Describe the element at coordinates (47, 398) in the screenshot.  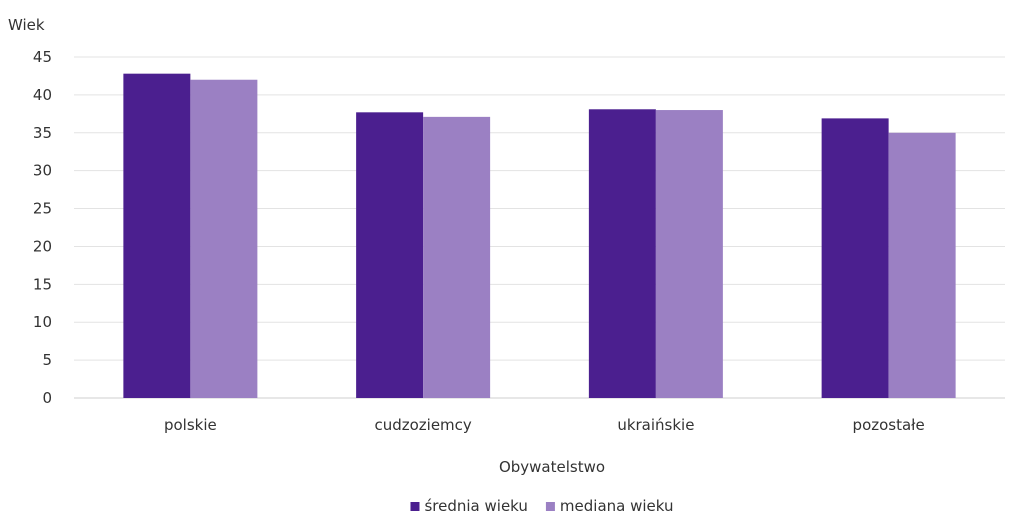
I see `y-tick-label: 0` at that location.